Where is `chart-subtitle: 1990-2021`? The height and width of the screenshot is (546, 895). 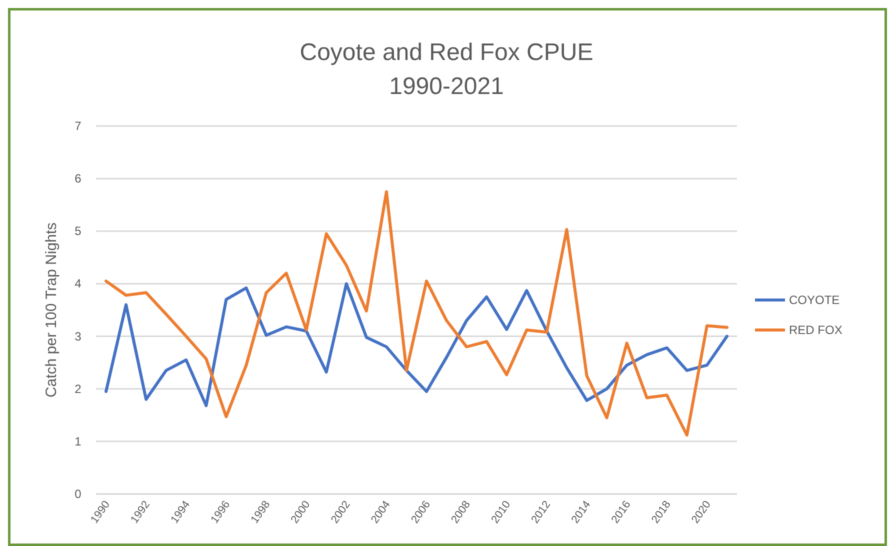
chart-subtitle: 1990-2021 is located at coordinates (446, 86).